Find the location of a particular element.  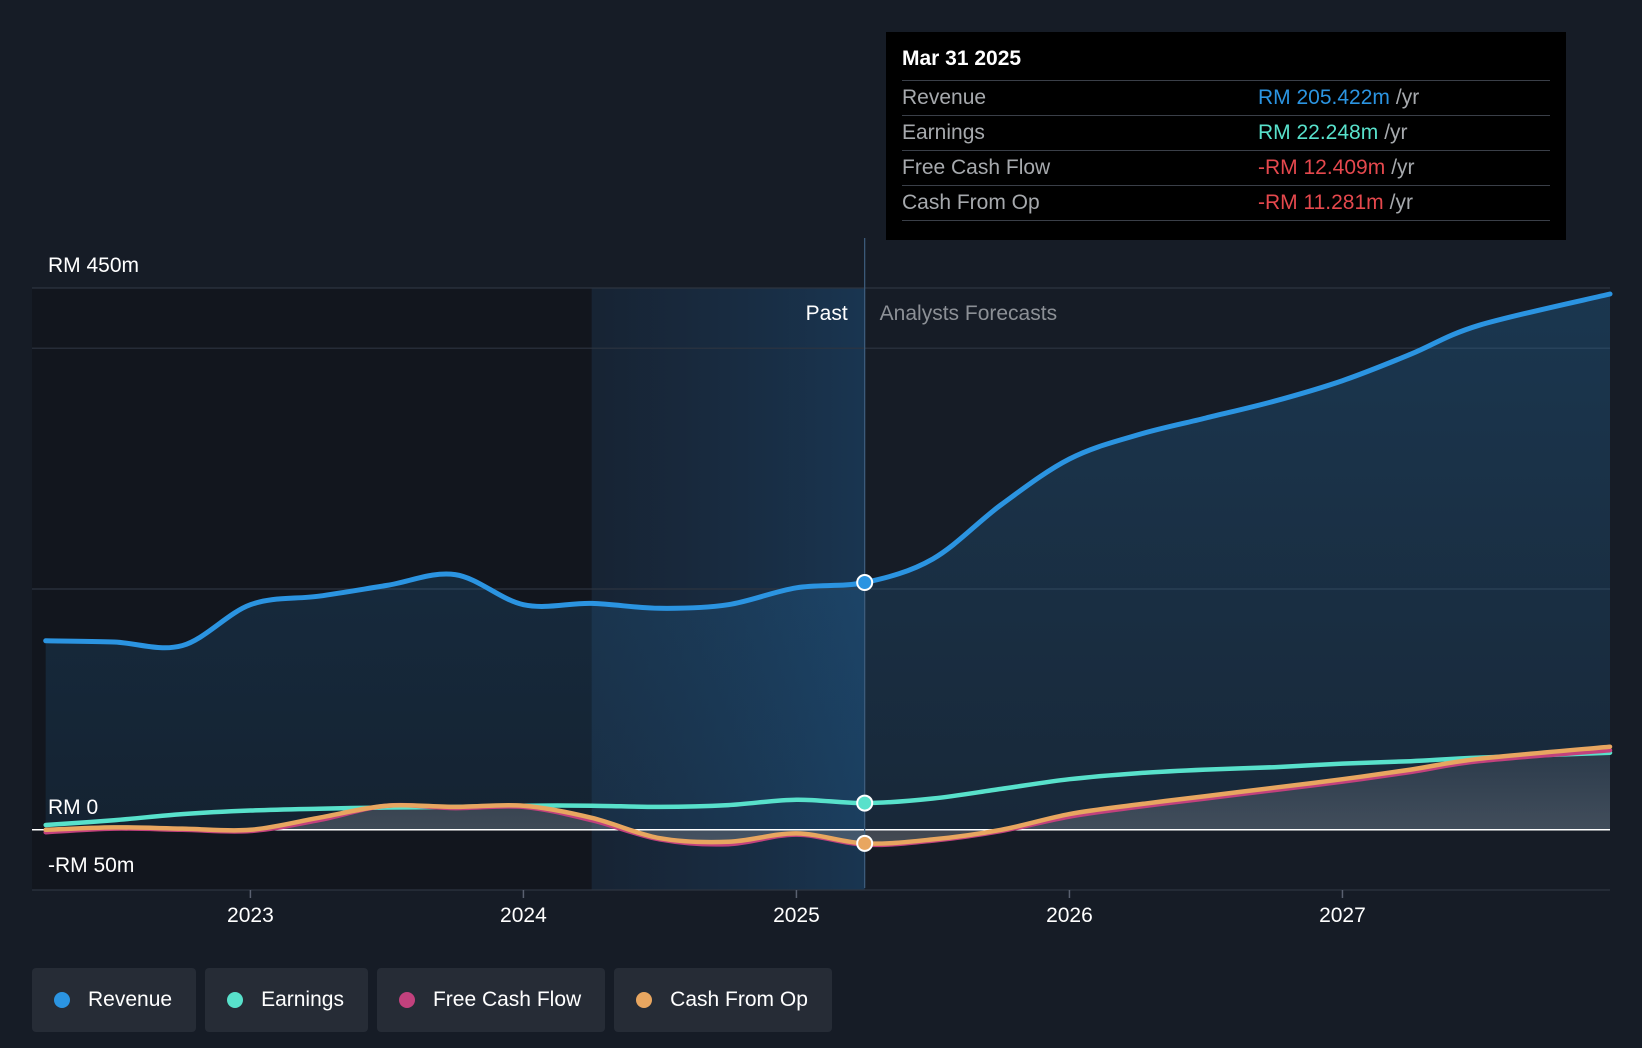

y-axis-label-zero: RM 0 is located at coordinates (73, 807).